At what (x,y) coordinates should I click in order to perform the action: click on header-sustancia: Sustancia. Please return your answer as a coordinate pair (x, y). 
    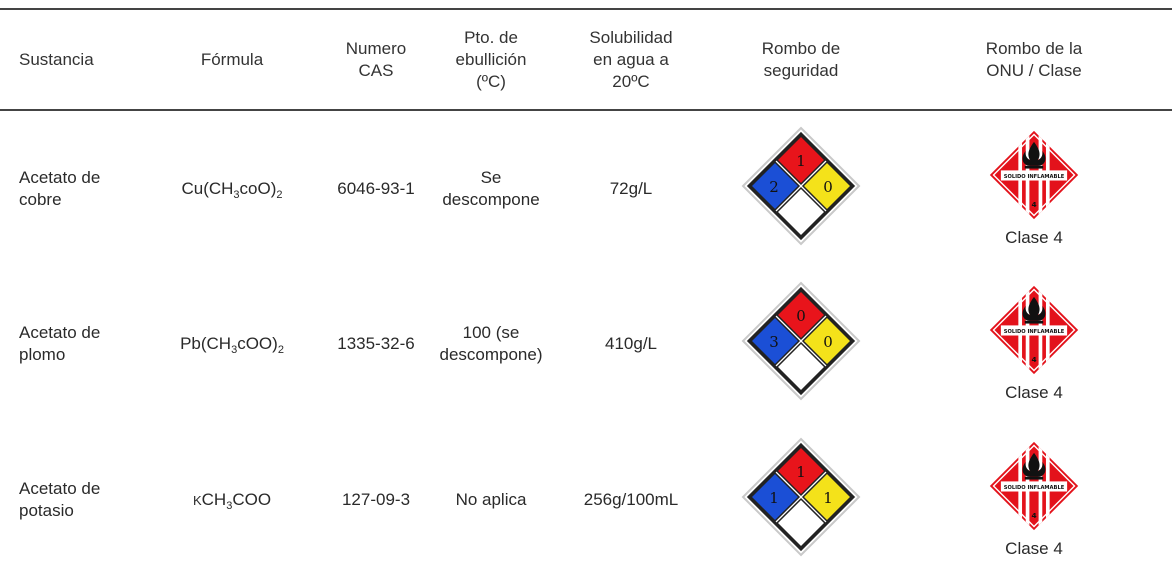
    Looking at the image, I should click on (69, 59).